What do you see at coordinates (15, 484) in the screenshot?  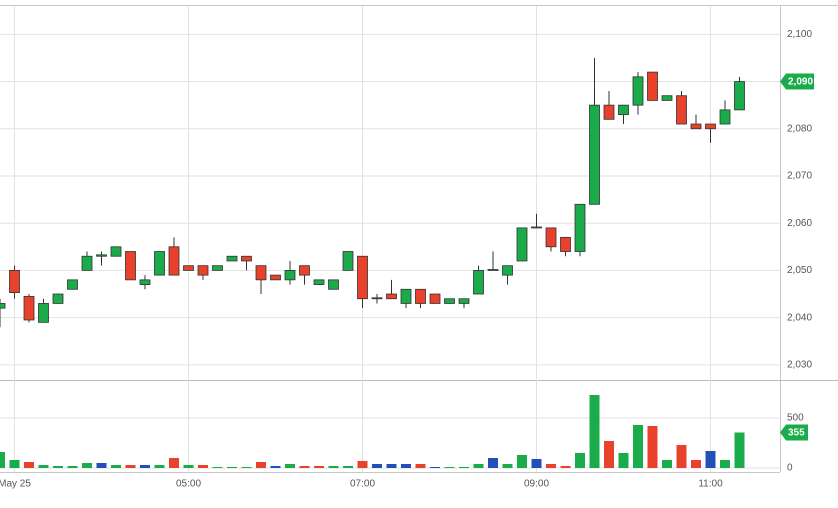 I see `x-tick-label: May 25` at bounding box center [15, 484].